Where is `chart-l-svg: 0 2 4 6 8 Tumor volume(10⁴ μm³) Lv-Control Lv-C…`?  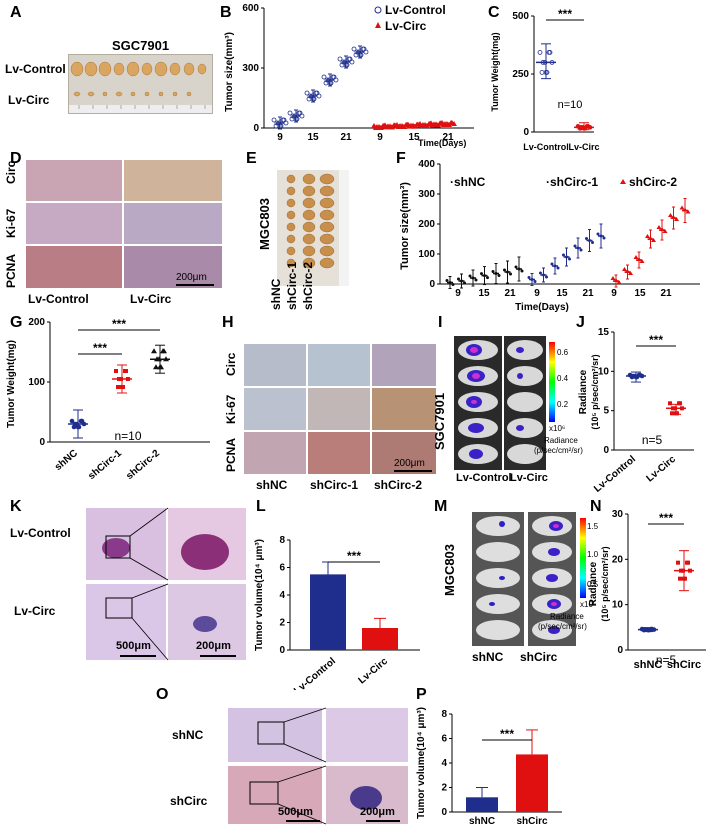
chart-l-svg: 0 2 4 6 8 Tumor volume(10⁴ μm³) Lv-Control Lv-C… is located at coordinates (337, 616).